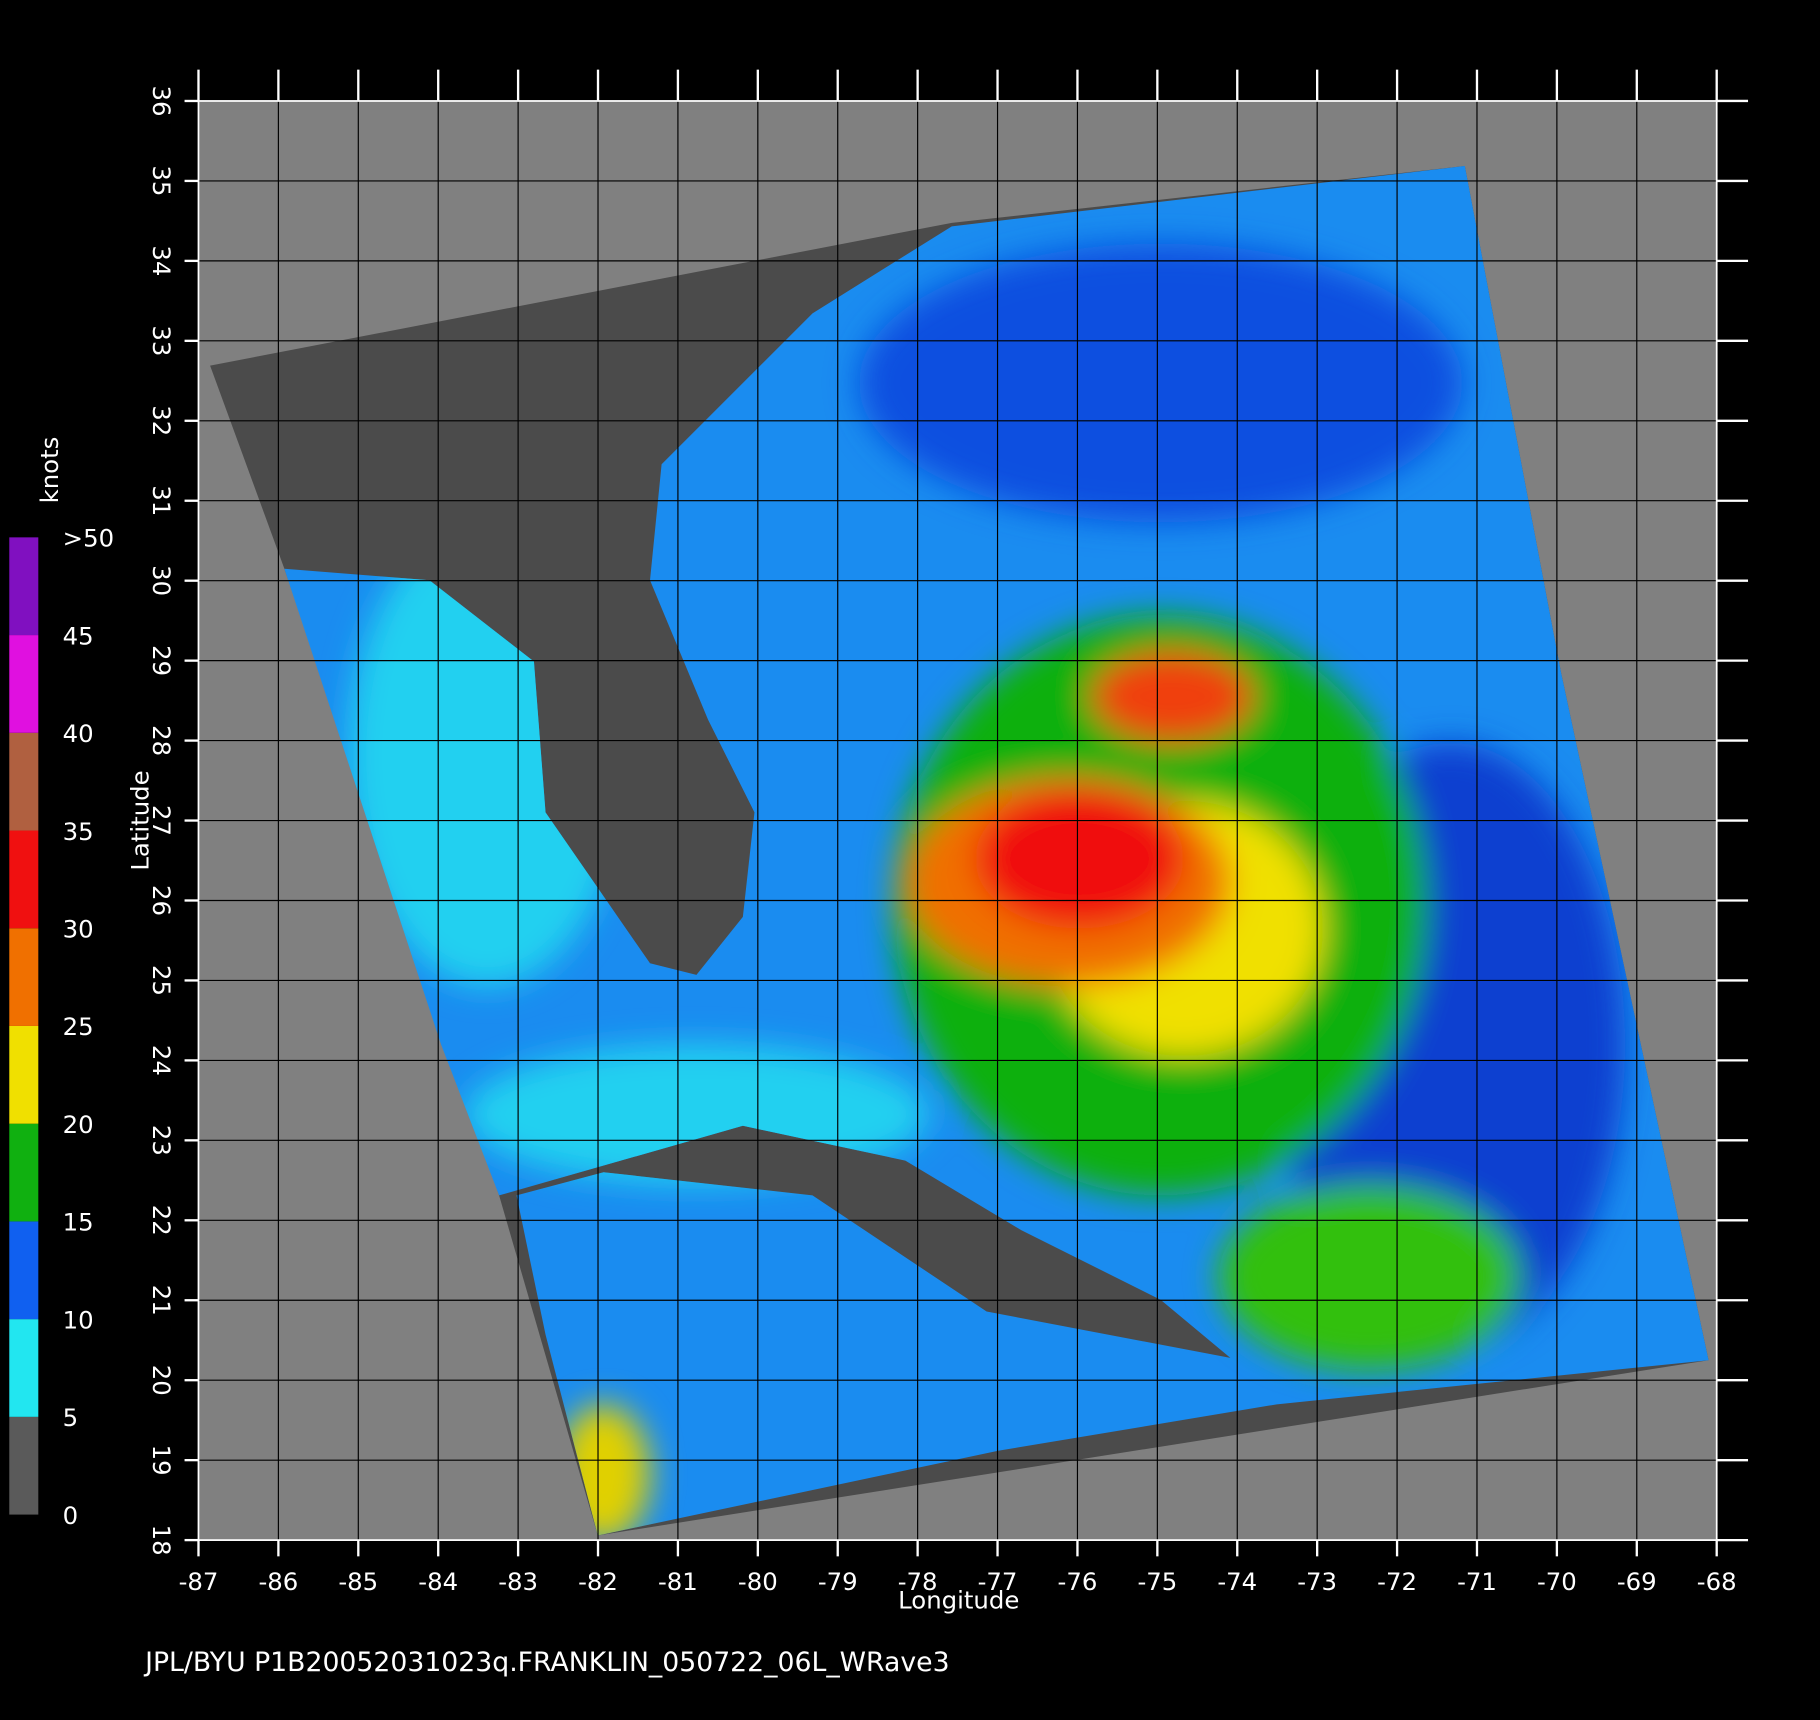  Describe the element at coordinates (78, 1026) in the screenshot. I see `colorbar-tick-label: 25` at that location.